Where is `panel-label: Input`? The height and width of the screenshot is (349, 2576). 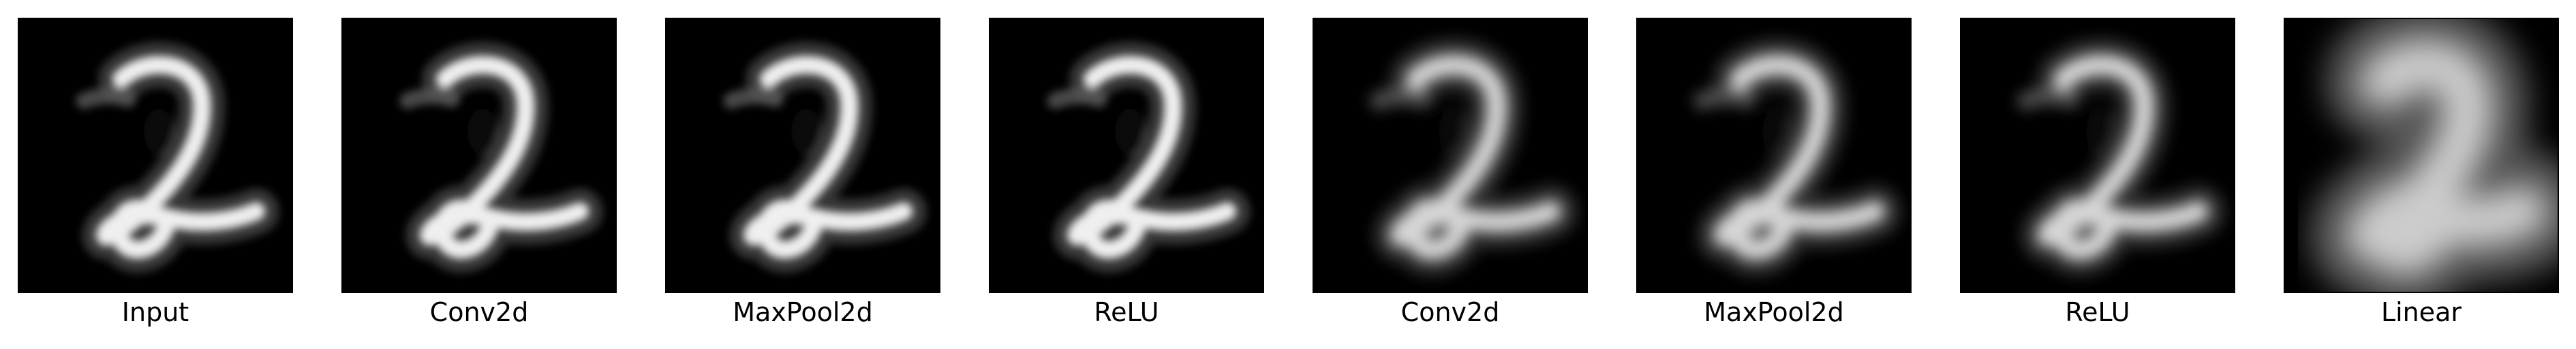
panel-label: Input is located at coordinates (155, 312).